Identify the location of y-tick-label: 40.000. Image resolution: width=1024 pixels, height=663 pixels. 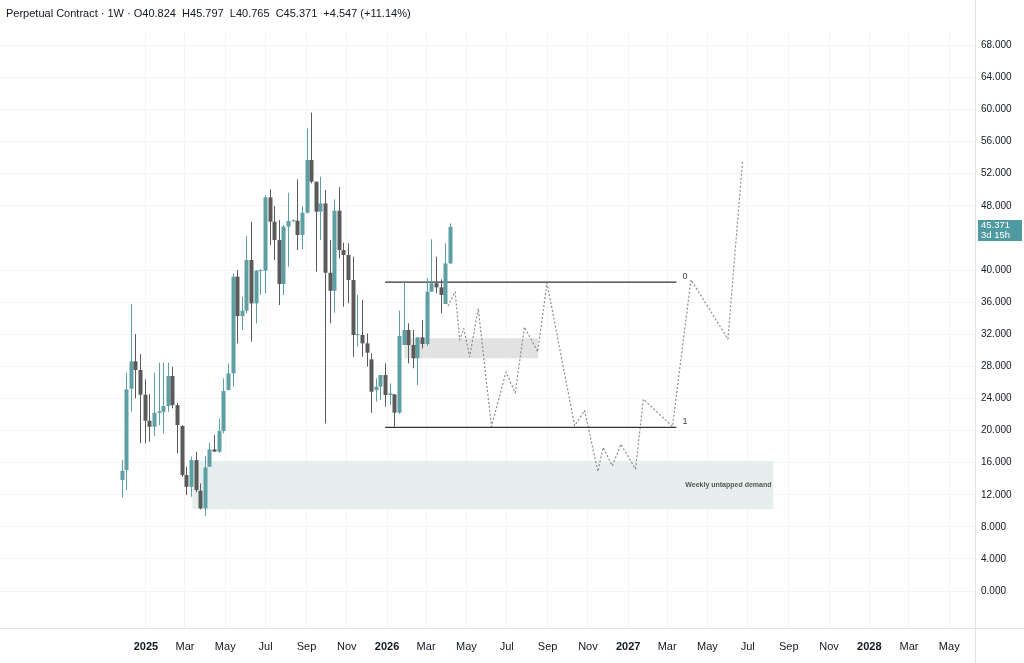
(997, 269).